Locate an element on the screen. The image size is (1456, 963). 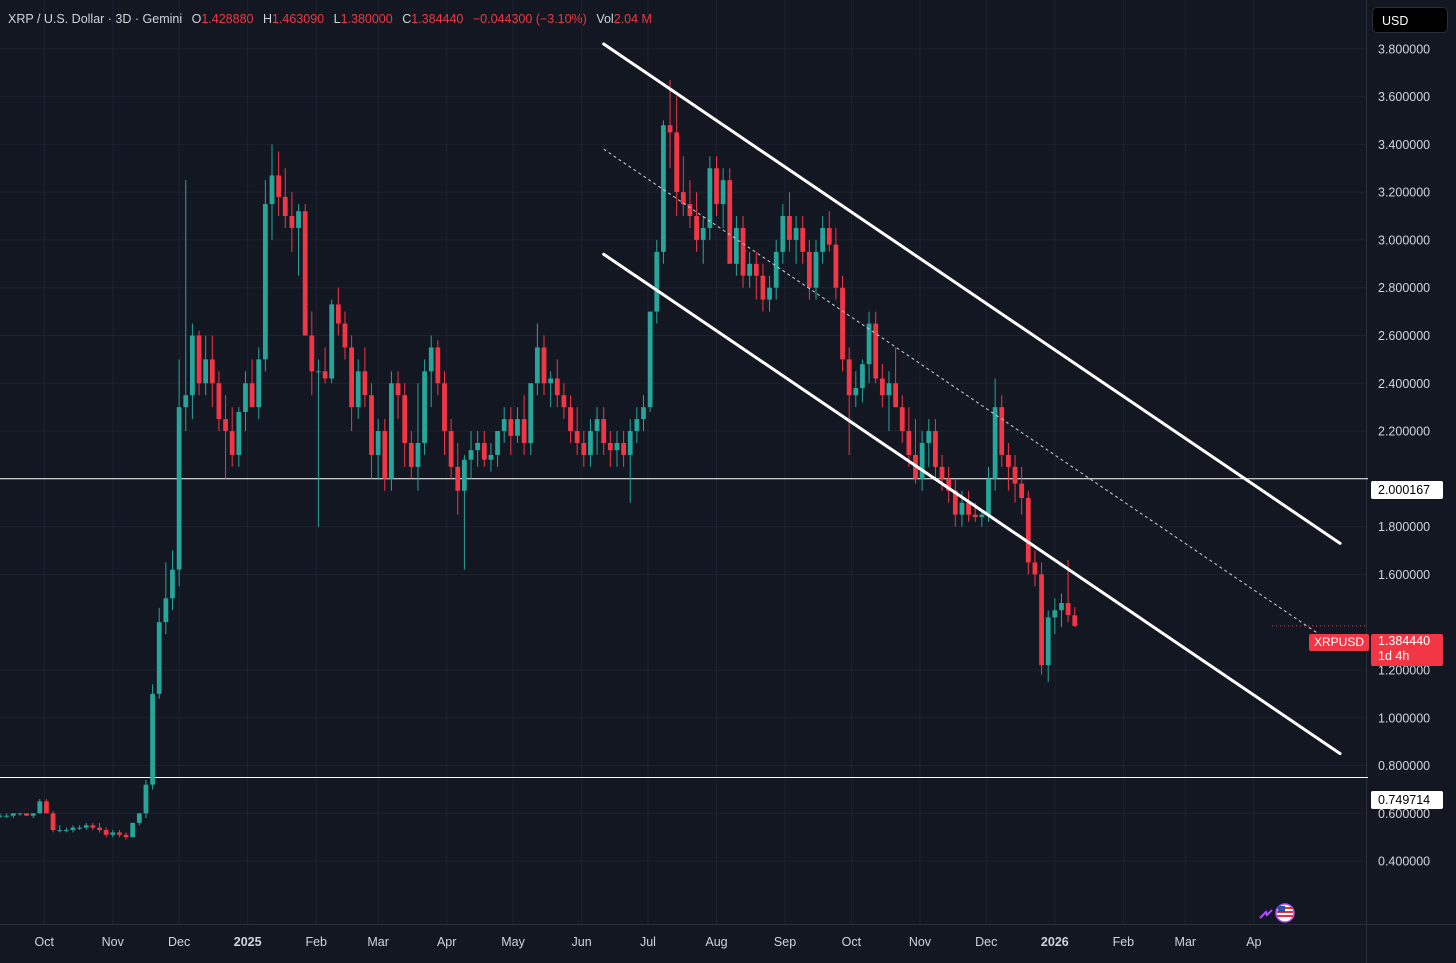
us-flag-icon is located at coordinates (1278, 913).